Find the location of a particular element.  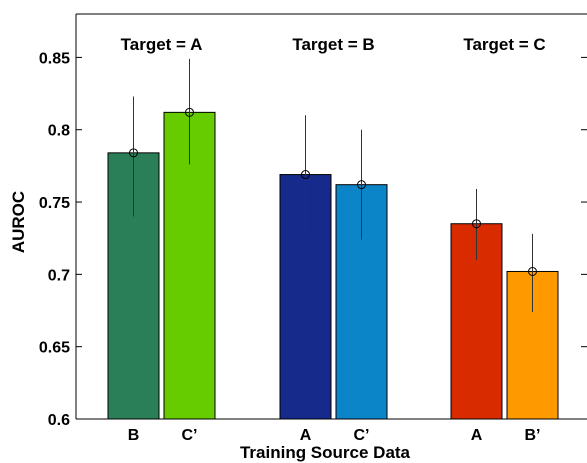

x-axis-title: Training Source Data is located at coordinates (325, 452).